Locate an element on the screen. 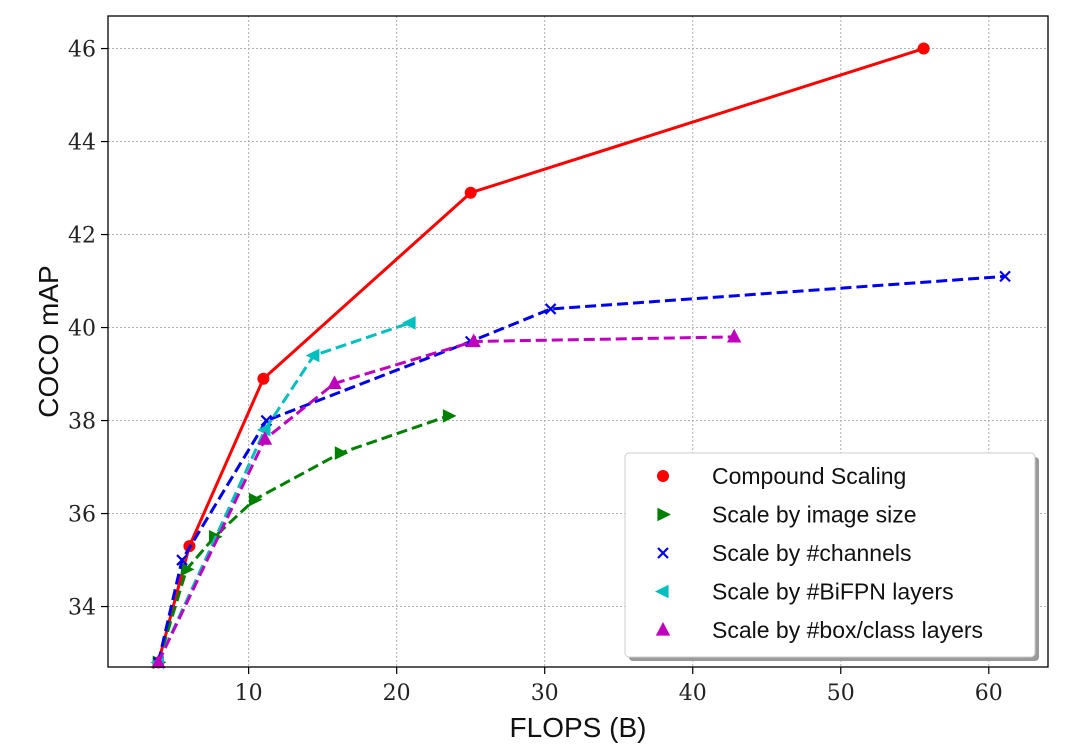  legend-marker-scale-by-bifpn-layers is located at coordinates (662, 591).